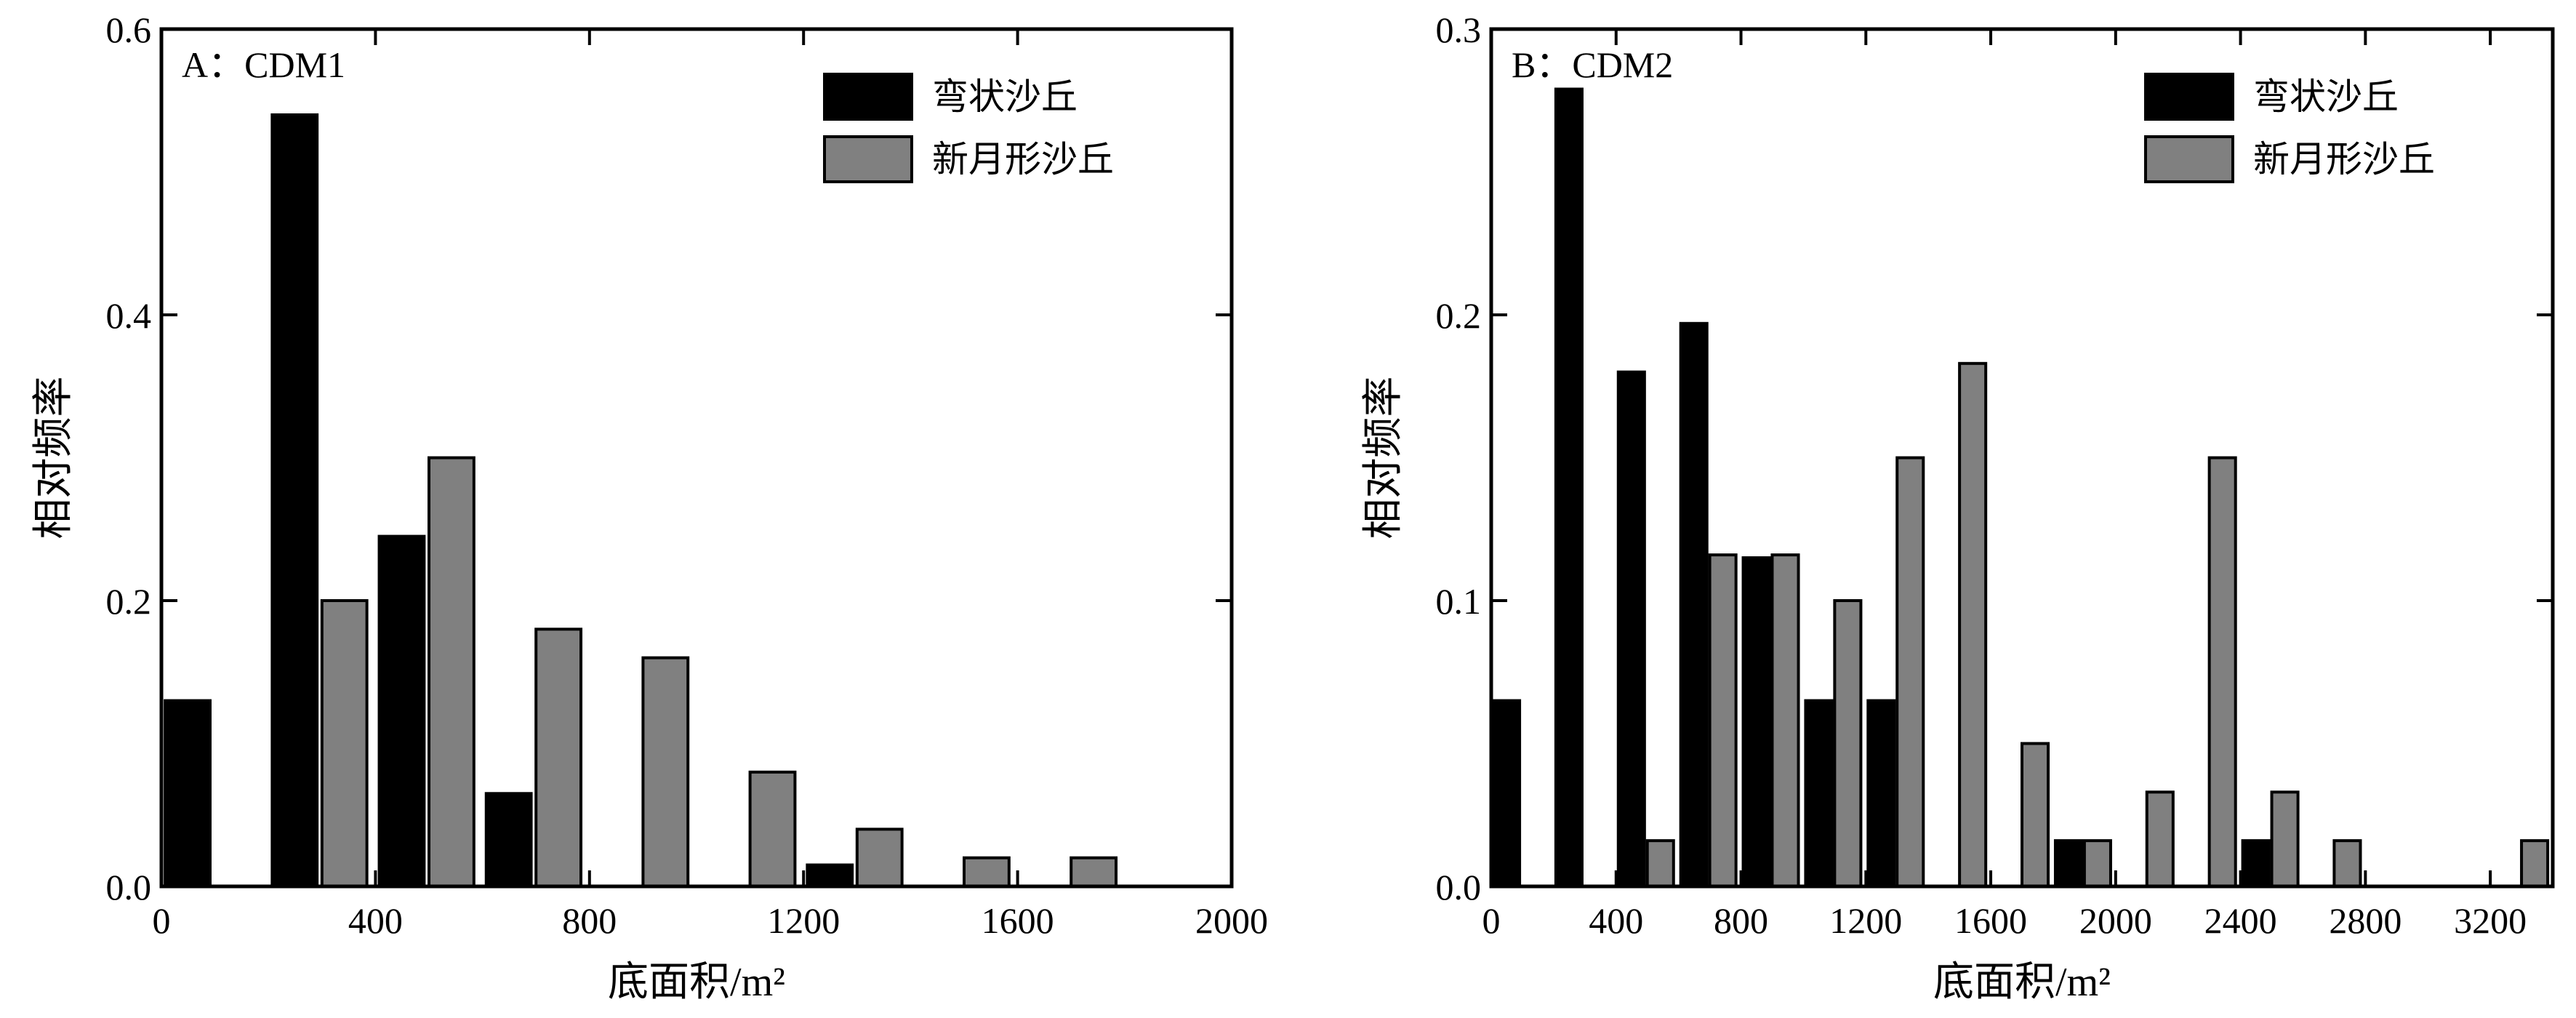  What do you see at coordinates (1459, 29) in the screenshot?
I see `y-tick-label: 0.3` at bounding box center [1459, 29].